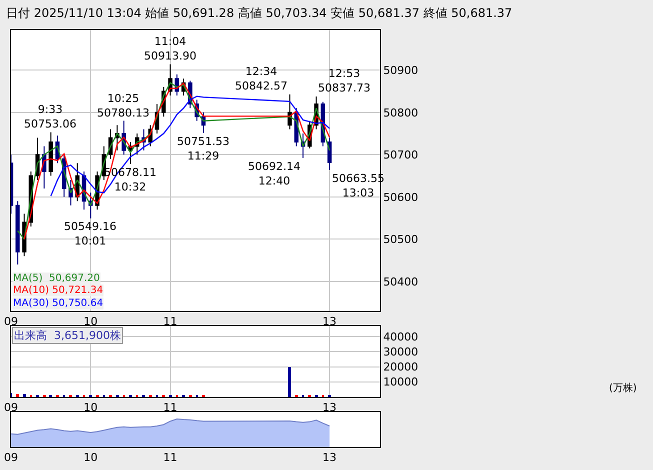 The image size is (653, 470). Describe the element at coordinates (56, 278) in the screenshot. I see `text: MA(5) 50,697.20` at that location.